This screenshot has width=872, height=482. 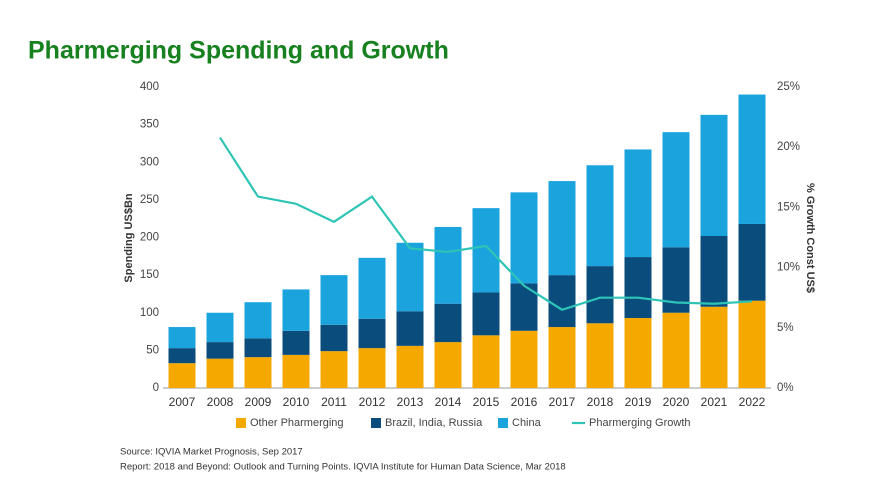 What do you see at coordinates (149, 87) in the screenshot?
I see `y-tick-label: 400` at bounding box center [149, 87].